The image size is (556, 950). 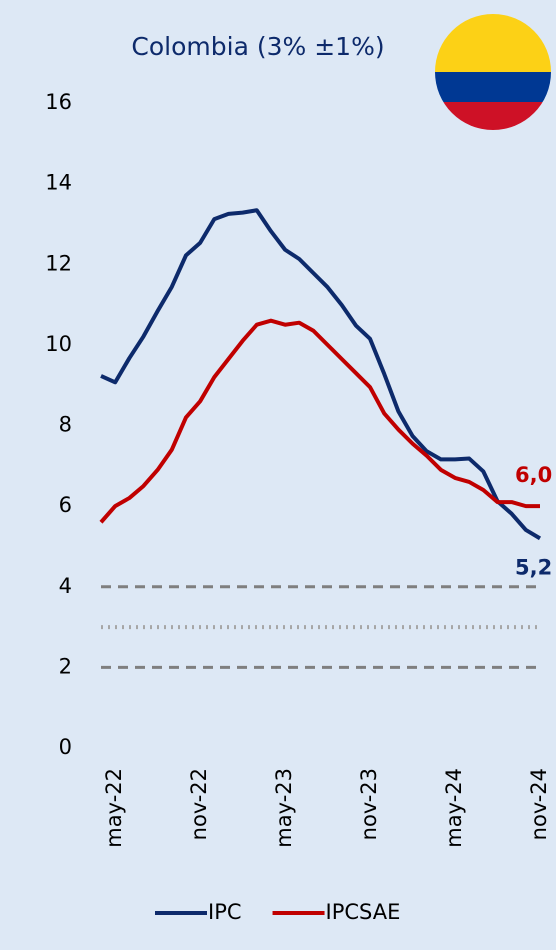 What do you see at coordinates (225, 912) in the screenshot?
I see `legend-label: IPC` at bounding box center [225, 912].